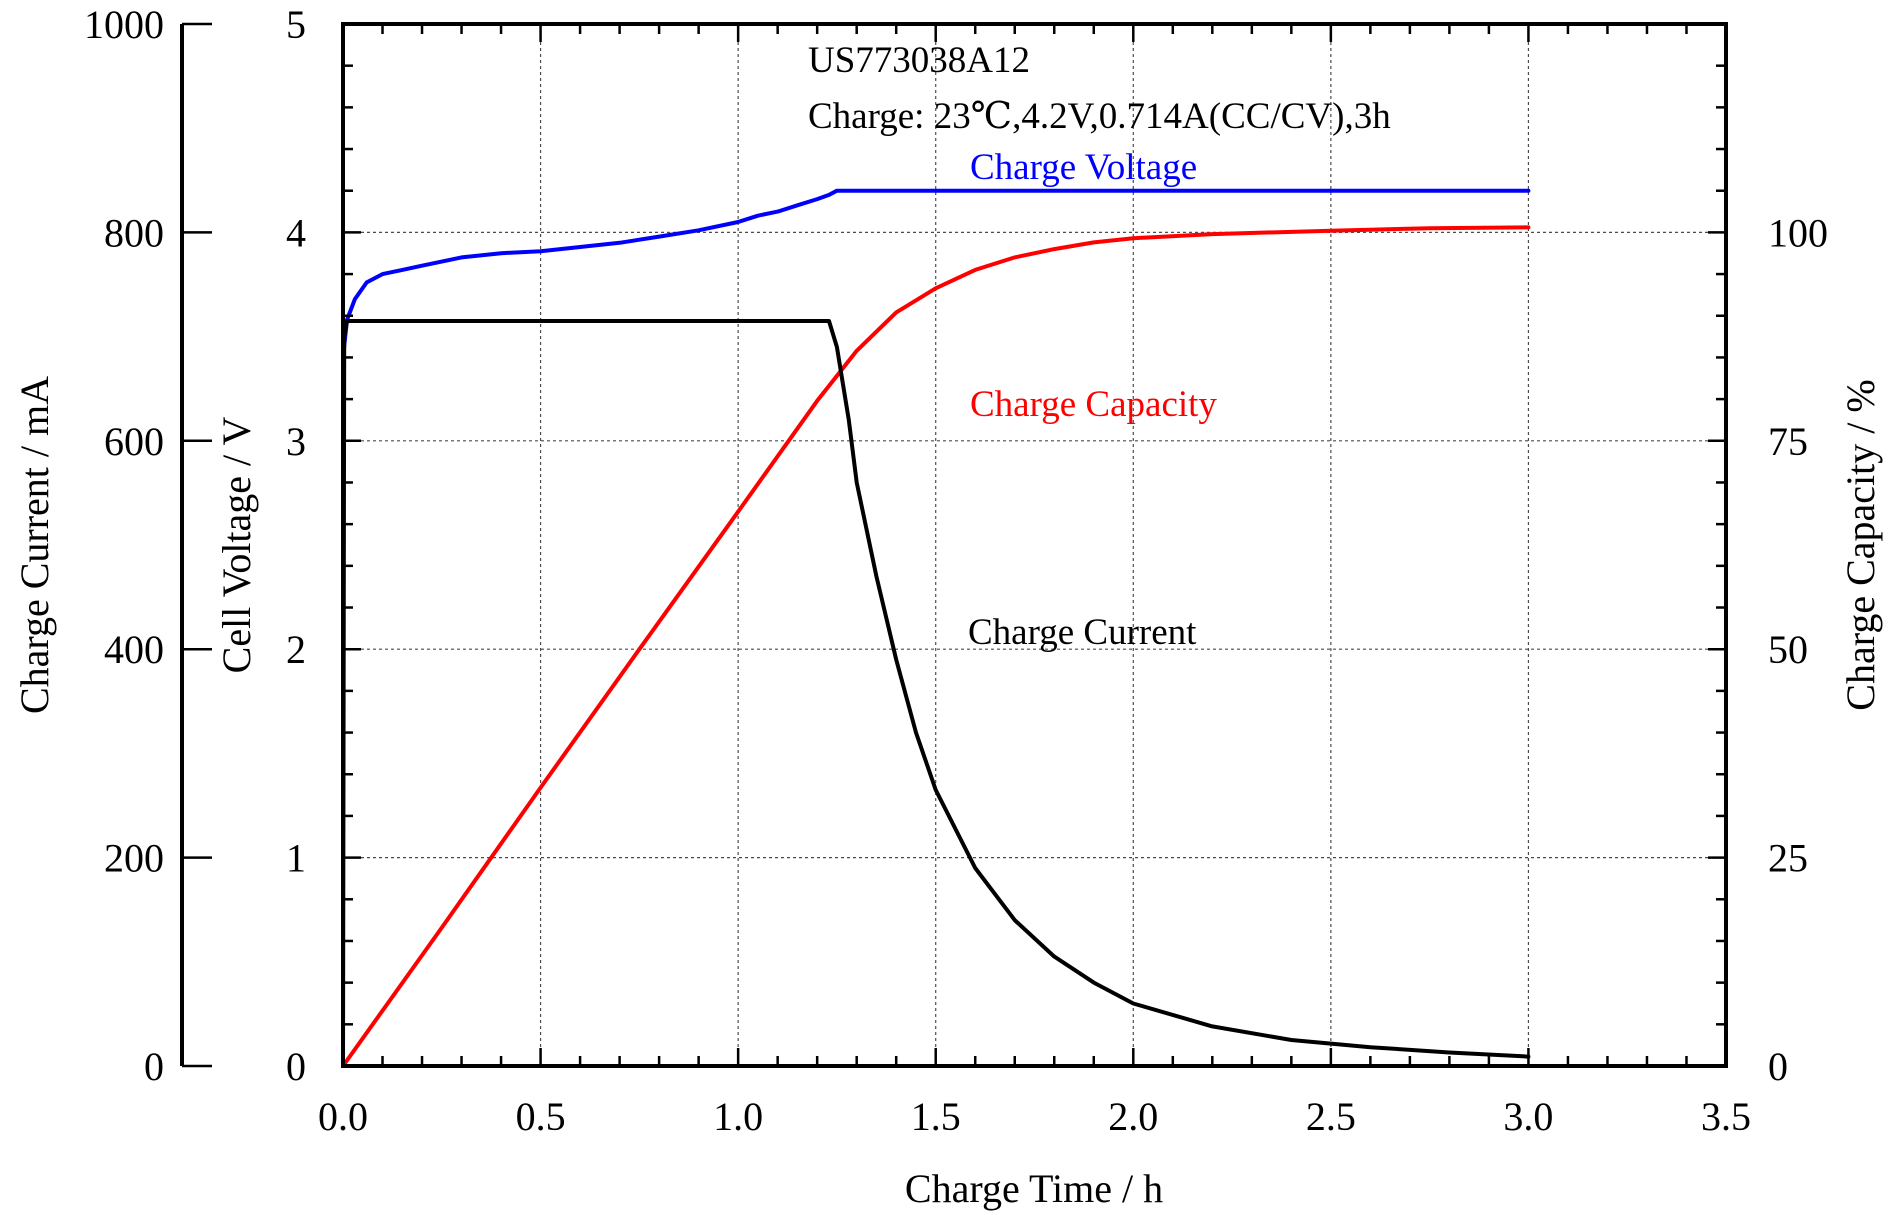 The height and width of the screenshot is (1215, 1897). I want to click on voltage-tick-label: 0, so click(296, 1066).